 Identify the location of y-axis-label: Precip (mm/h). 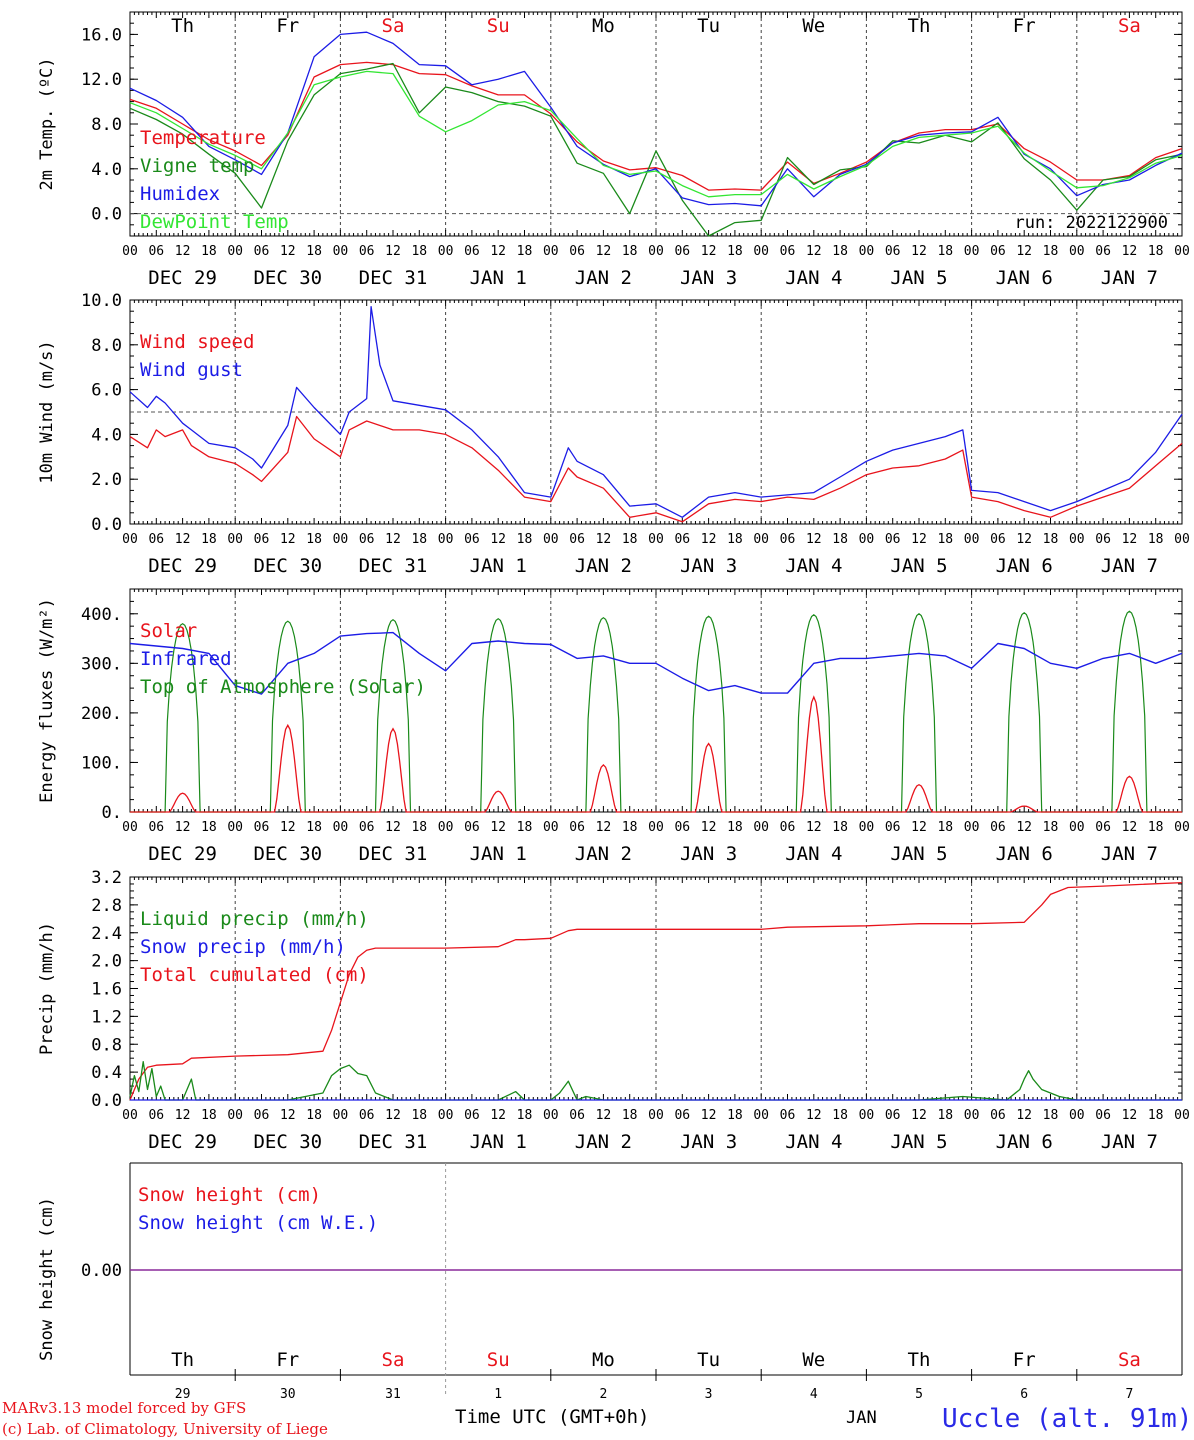
(47, 988).